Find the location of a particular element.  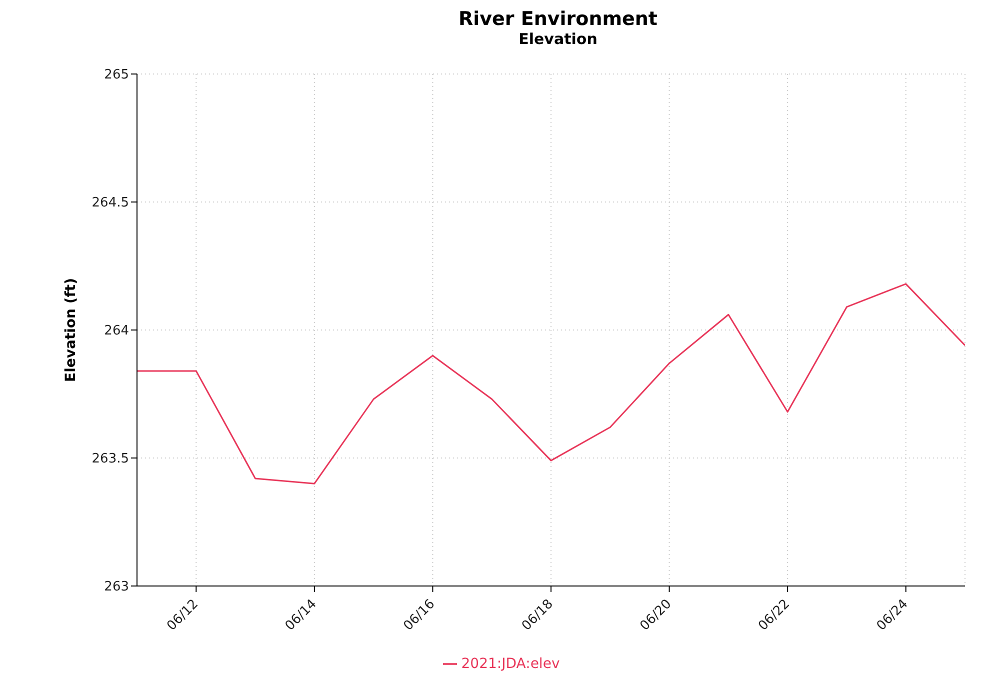

y-tick-label: 263.5 is located at coordinates (110, 459).